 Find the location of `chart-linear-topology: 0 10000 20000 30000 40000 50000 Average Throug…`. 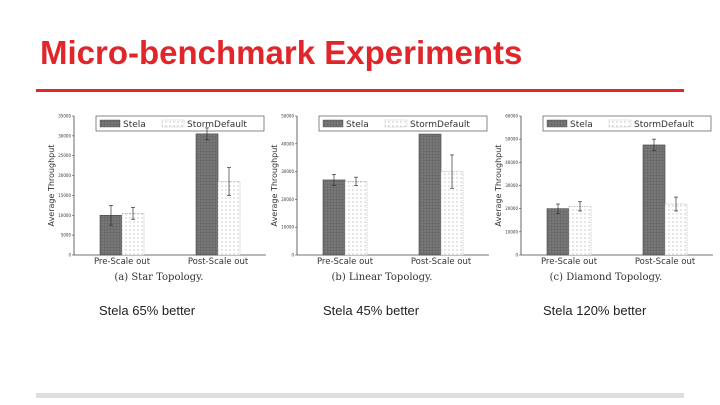

chart-linear-topology: 0 10000 20000 30000 40000 50000 Average Throug… is located at coordinates (382, 202).